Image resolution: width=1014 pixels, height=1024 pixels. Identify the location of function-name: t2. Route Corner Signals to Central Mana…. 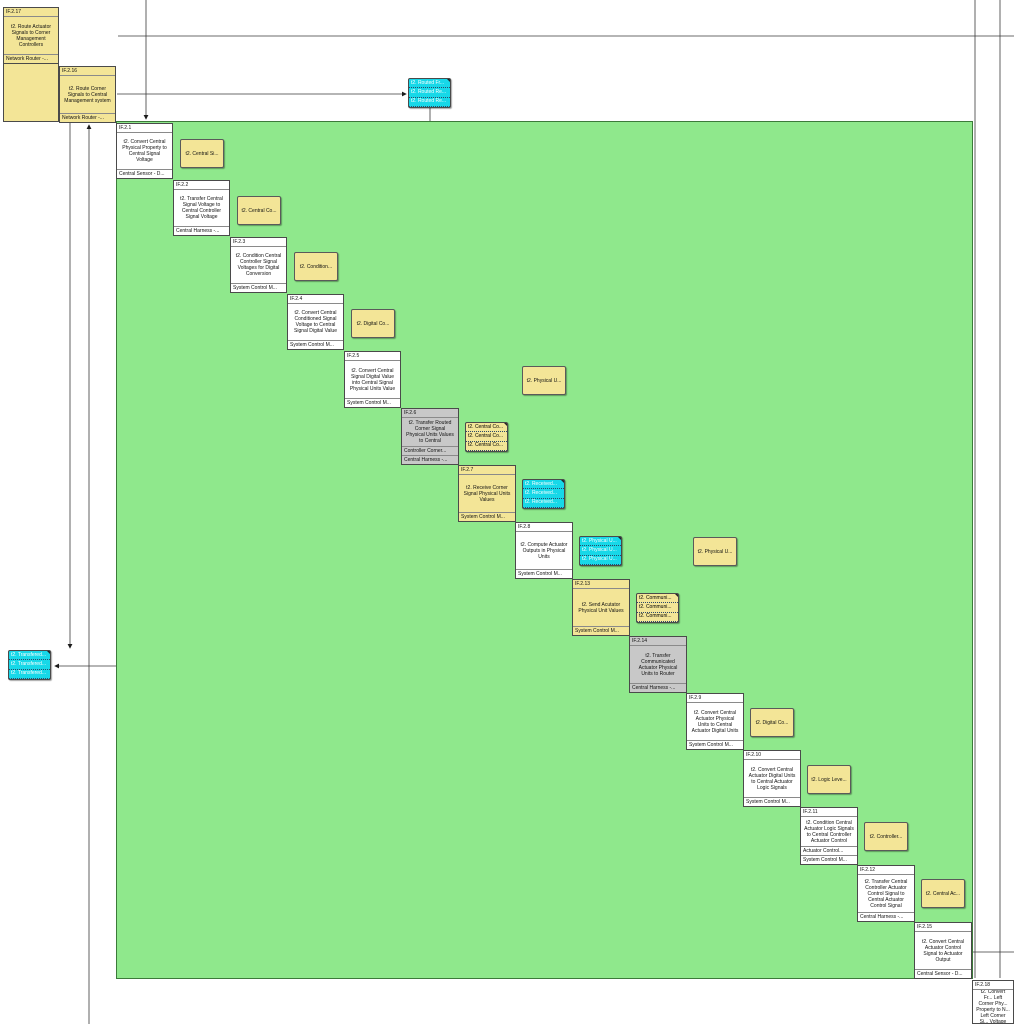
(87, 94).